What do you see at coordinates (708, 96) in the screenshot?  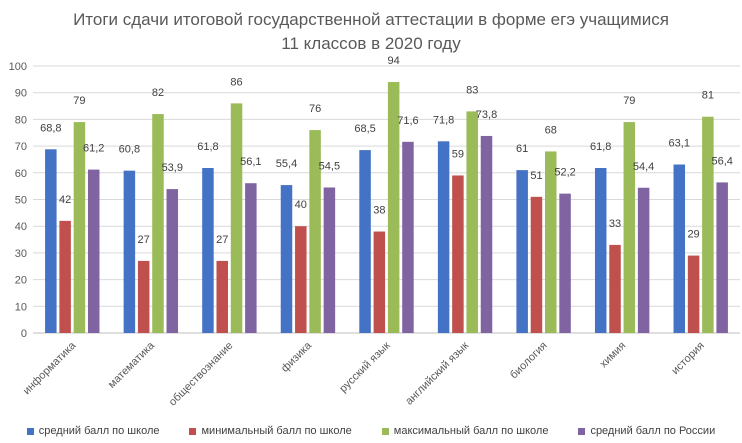 I see `data-label-series-2-cat-8: 81` at bounding box center [708, 96].